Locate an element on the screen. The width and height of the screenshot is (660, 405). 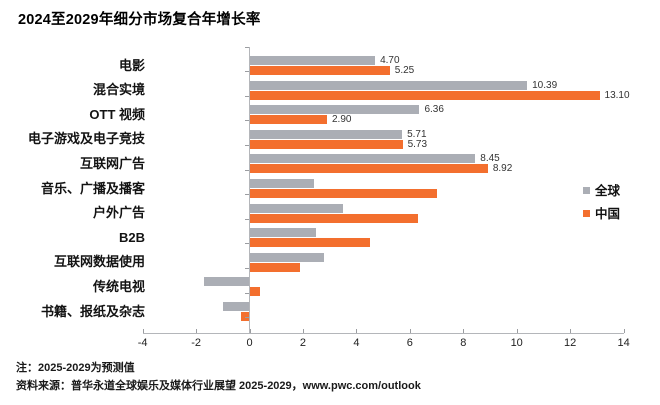
x-axis-tick-label: 6 is located at coordinates (409, 343).